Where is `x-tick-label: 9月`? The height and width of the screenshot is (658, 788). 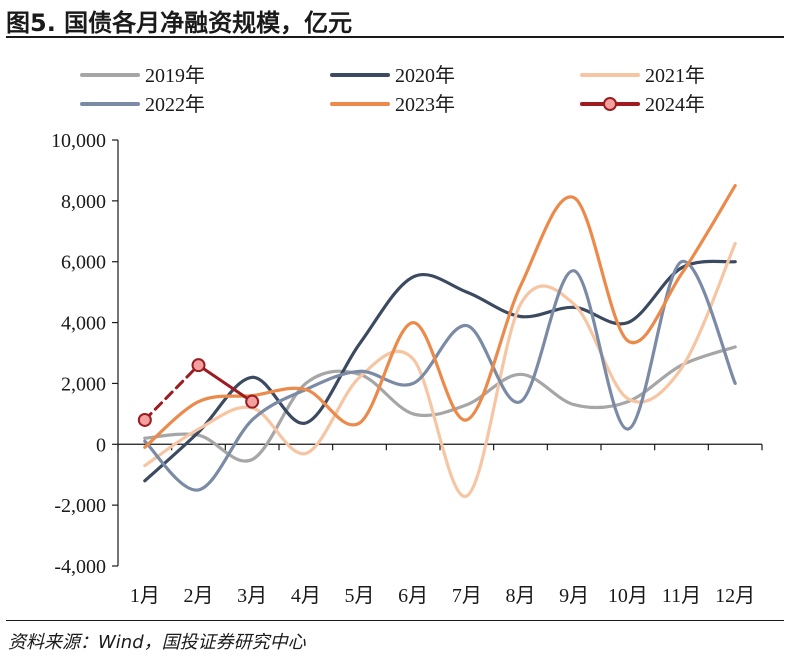 x-tick-label: 9月 is located at coordinates (574, 596).